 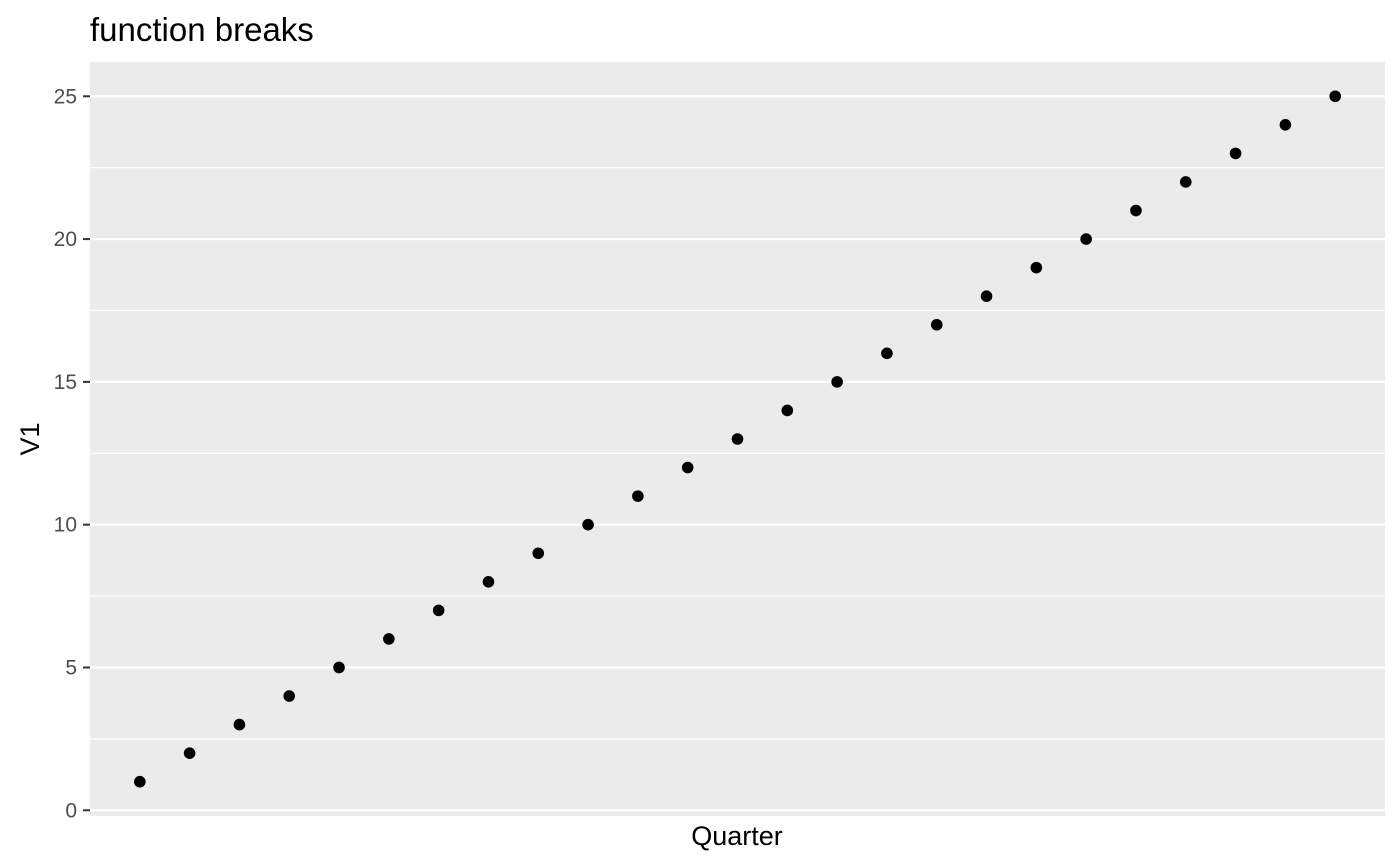 I want to click on y-tick-label: 0, so click(x=71, y=810).